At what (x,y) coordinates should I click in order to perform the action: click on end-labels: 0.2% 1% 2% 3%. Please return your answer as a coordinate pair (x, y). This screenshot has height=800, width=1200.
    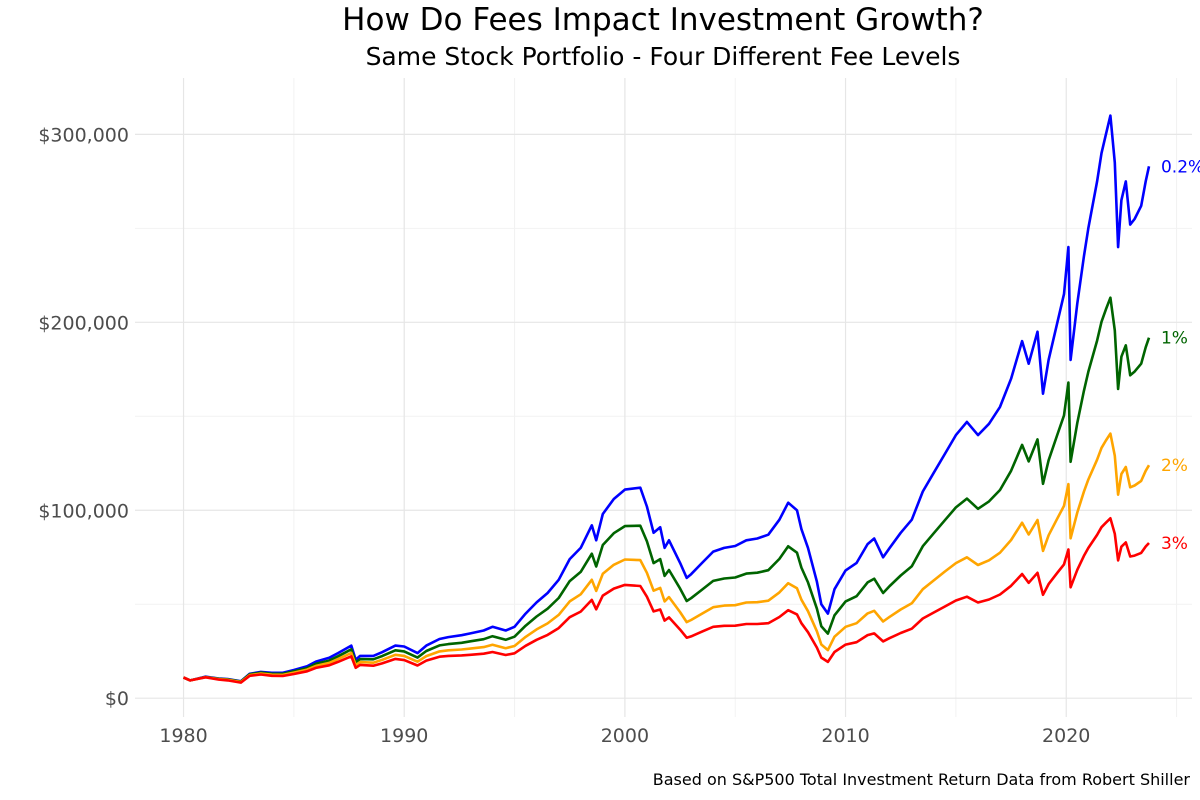
    Looking at the image, I should click on (1180, 355).